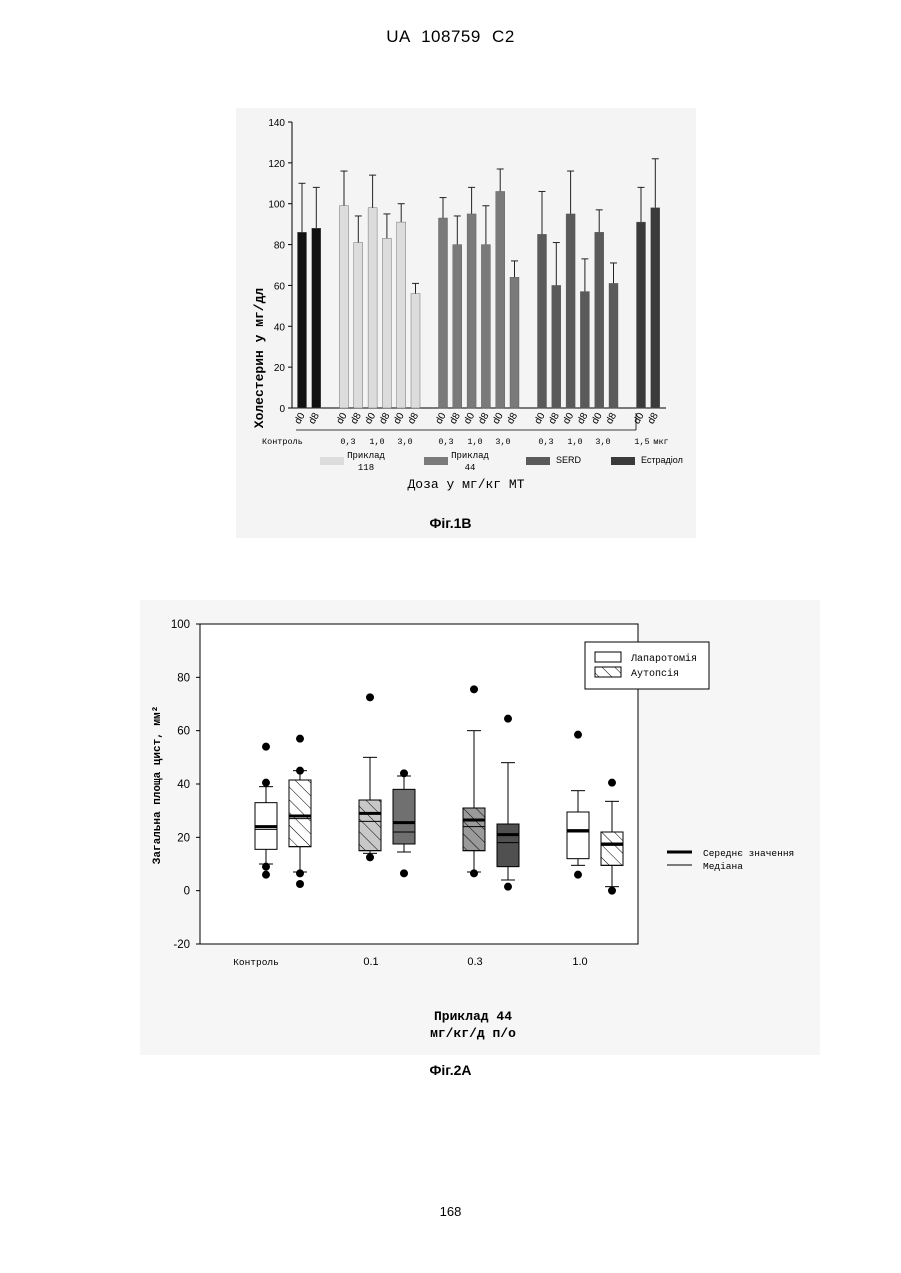 This screenshot has height=1273, width=901. I want to click on legend-frame, so click(647, 665).